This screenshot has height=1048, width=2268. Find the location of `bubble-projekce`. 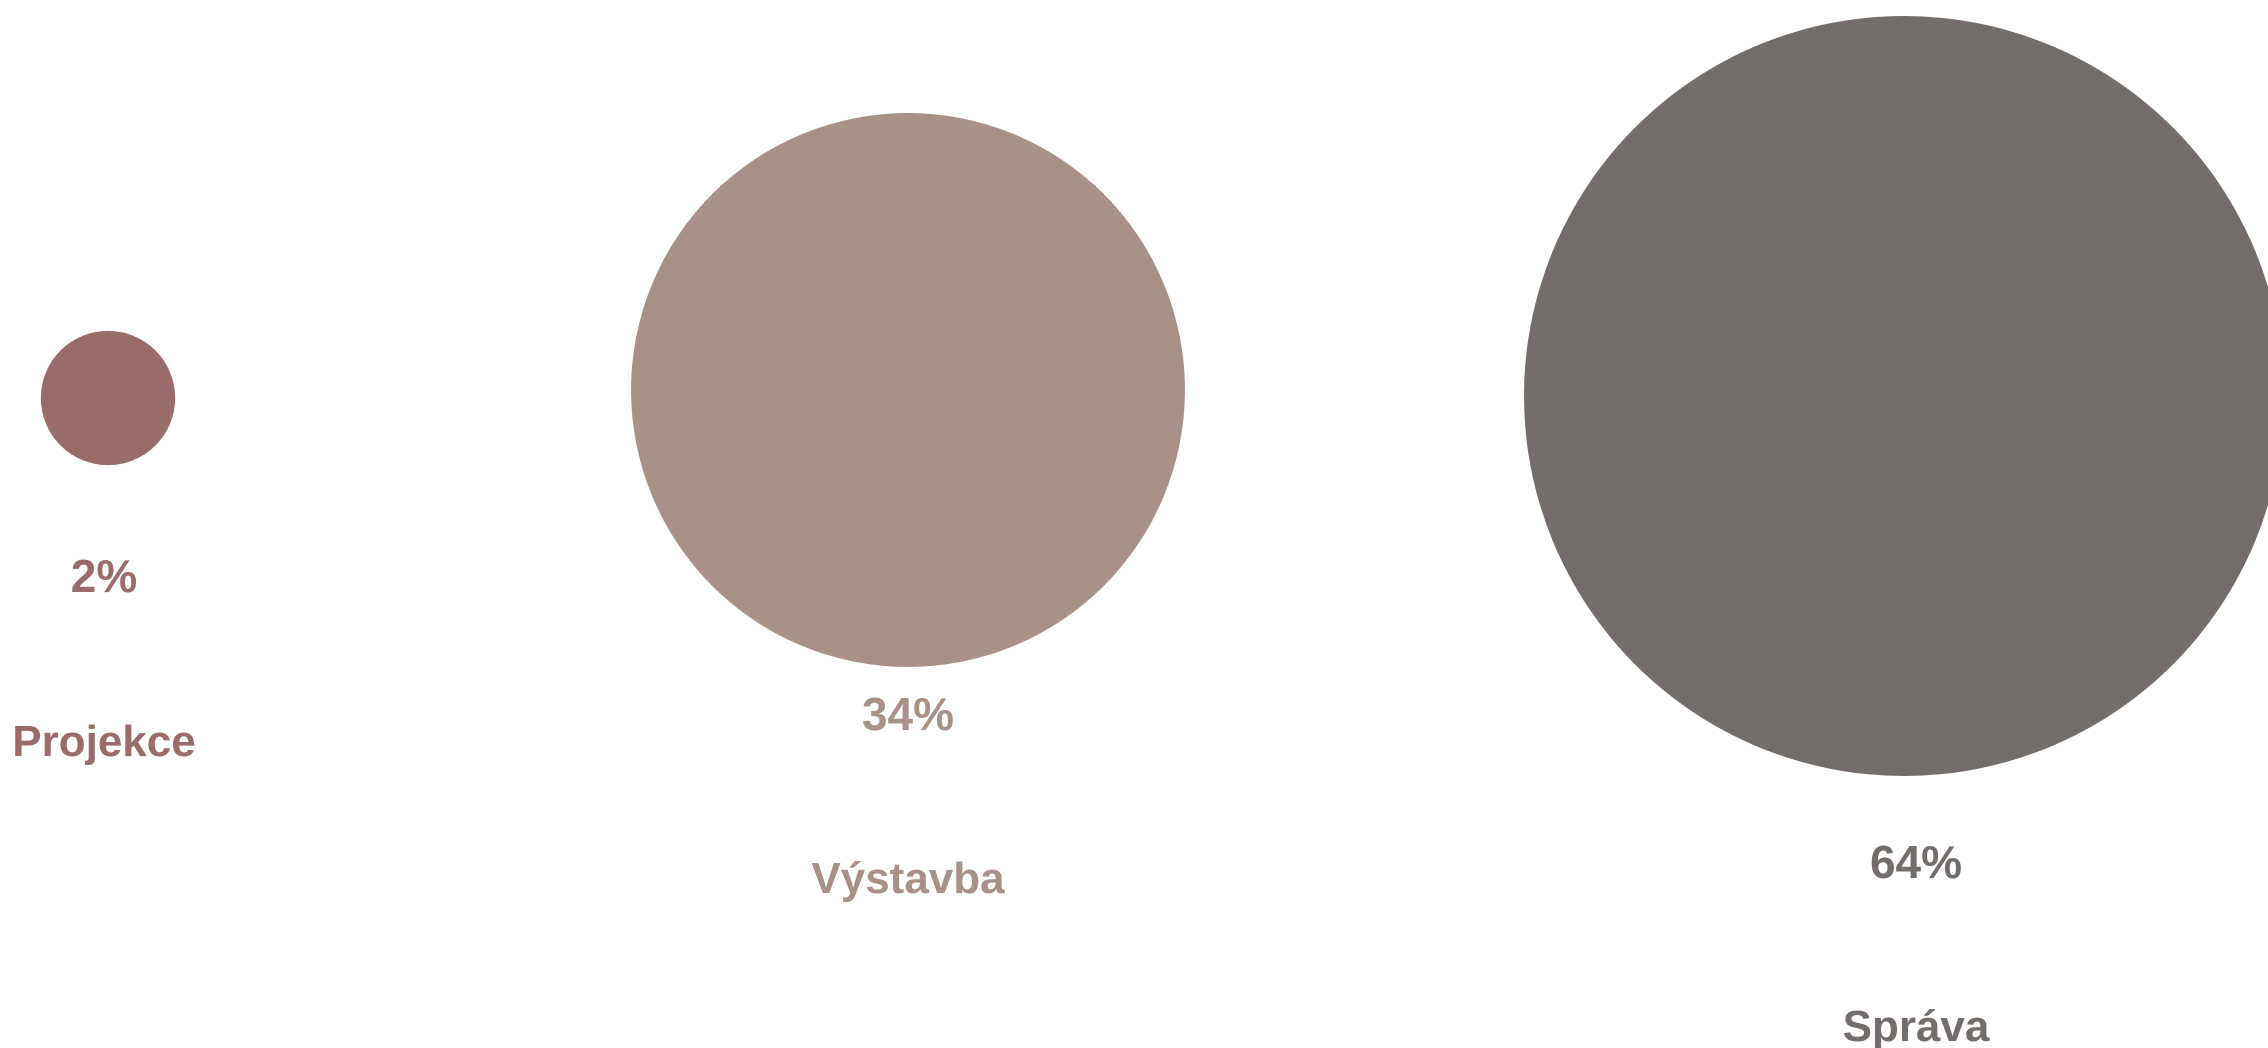

bubble-projekce is located at coordinates (108, 398).